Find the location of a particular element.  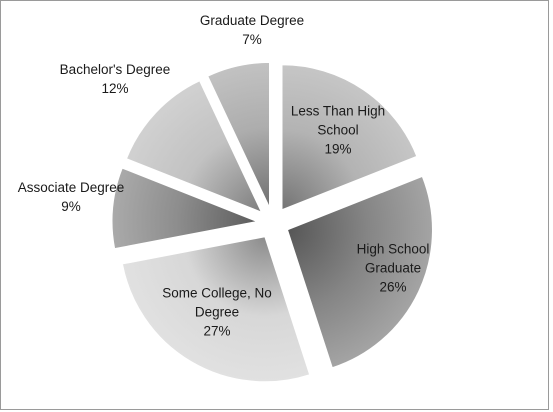

slice-label-line: Associate Degree is located at coordinates (71, 187).